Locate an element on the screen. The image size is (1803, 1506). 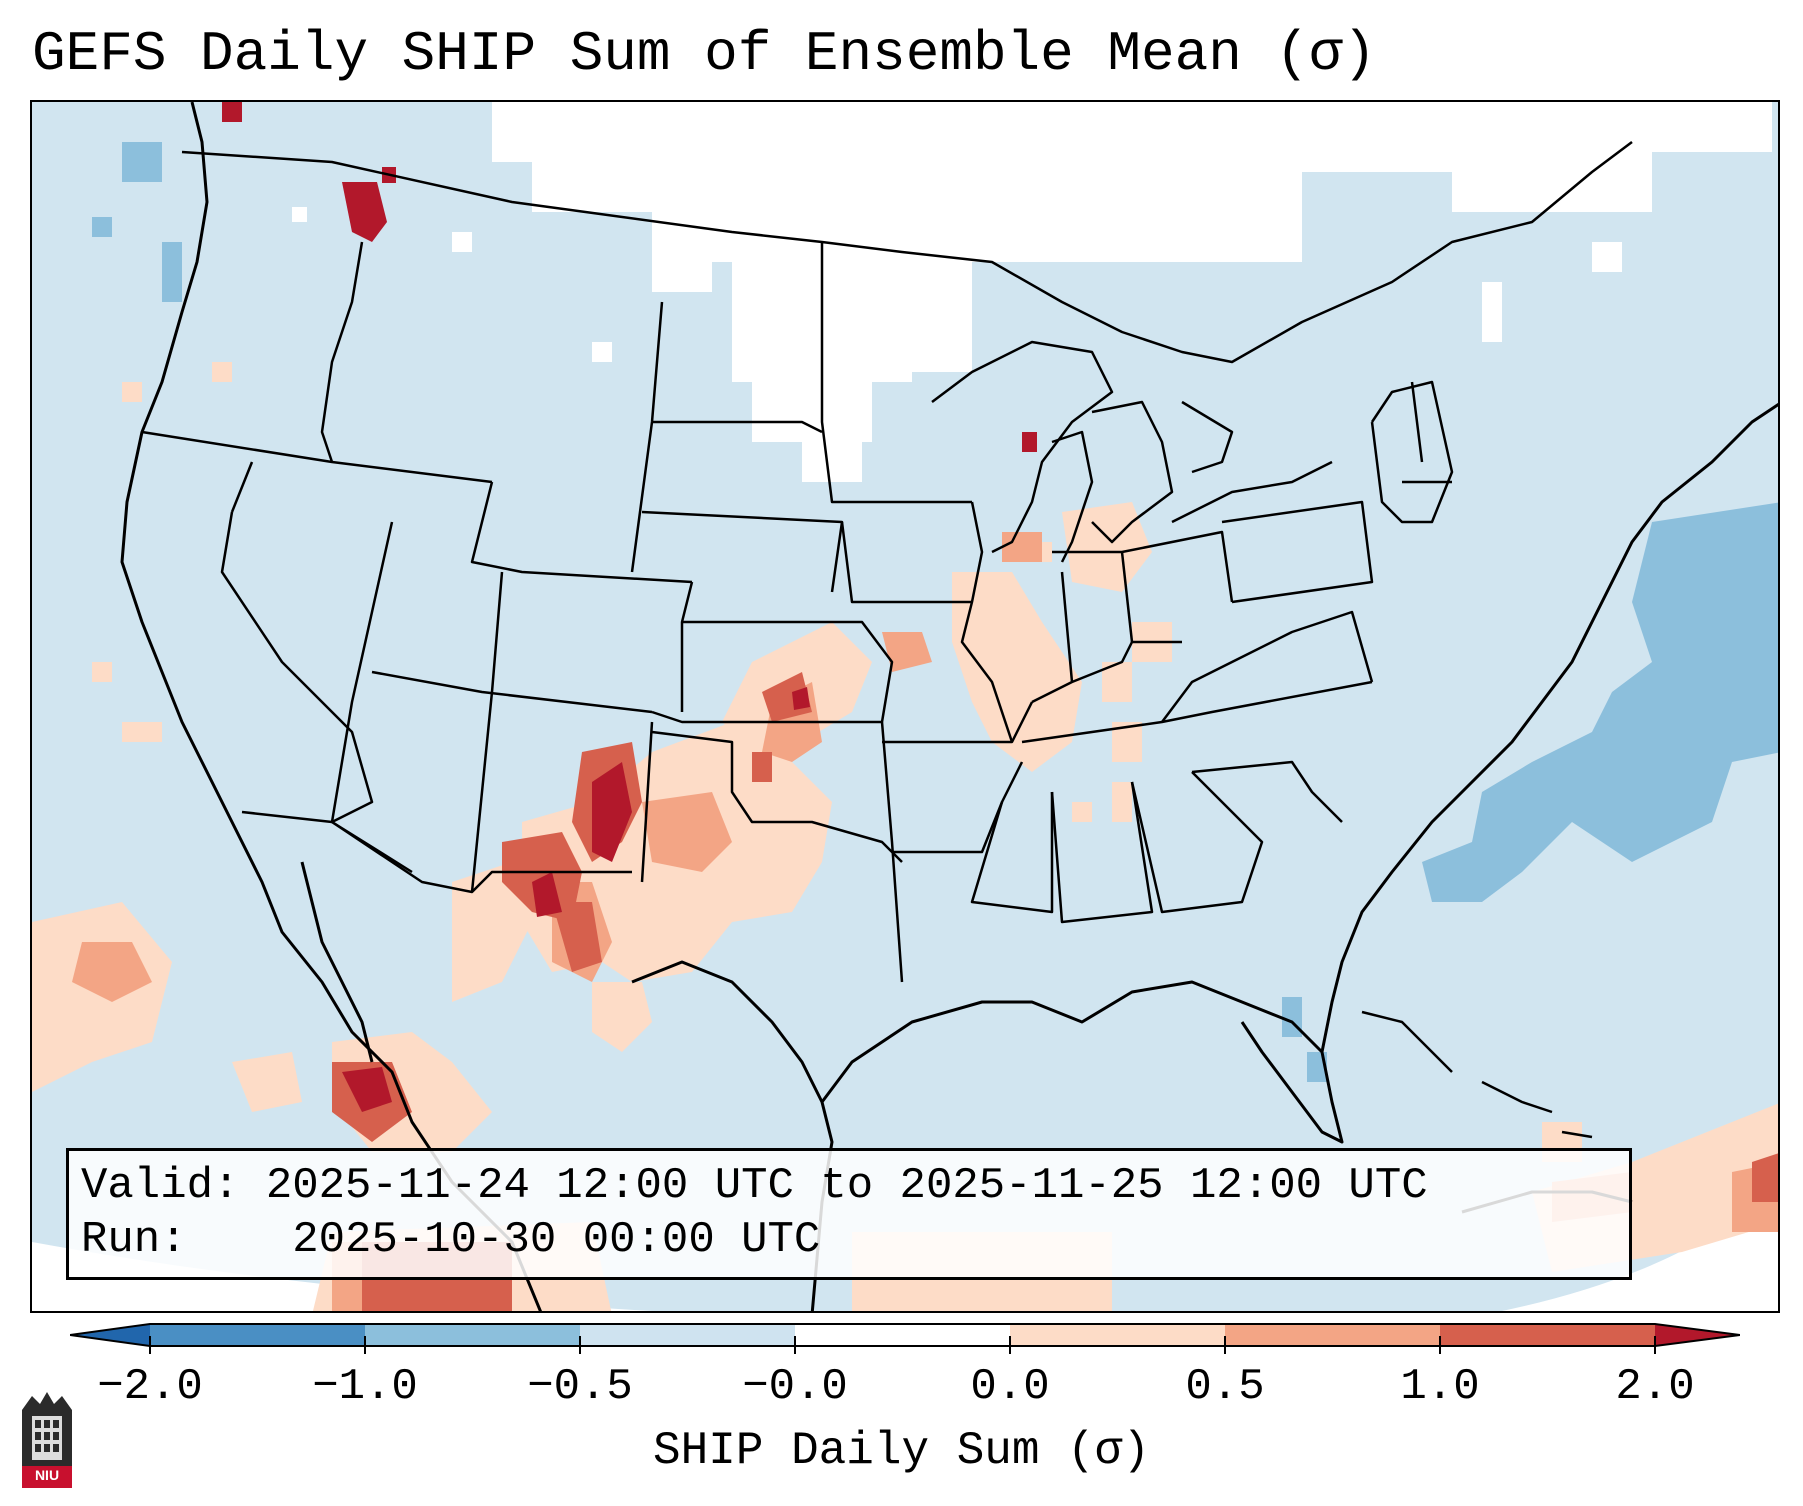
run-value: 2025-10-30 00:00 UTC is located at coordinates (556, 1240).